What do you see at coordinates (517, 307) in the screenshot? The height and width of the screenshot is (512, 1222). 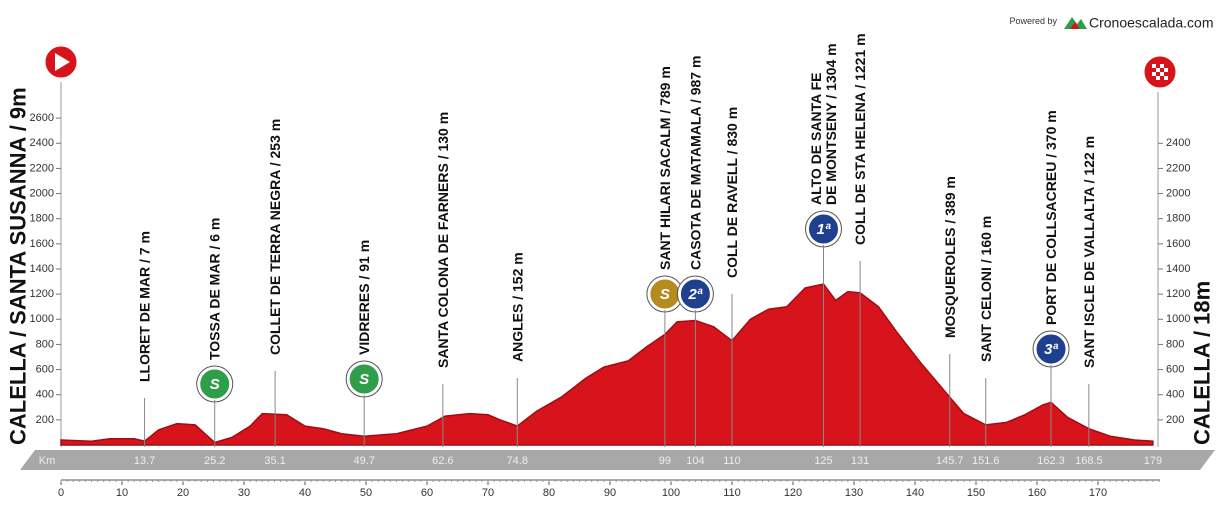 I see `waypoint-label: ANGLES / 152 m` at bounding box center [517, 307].